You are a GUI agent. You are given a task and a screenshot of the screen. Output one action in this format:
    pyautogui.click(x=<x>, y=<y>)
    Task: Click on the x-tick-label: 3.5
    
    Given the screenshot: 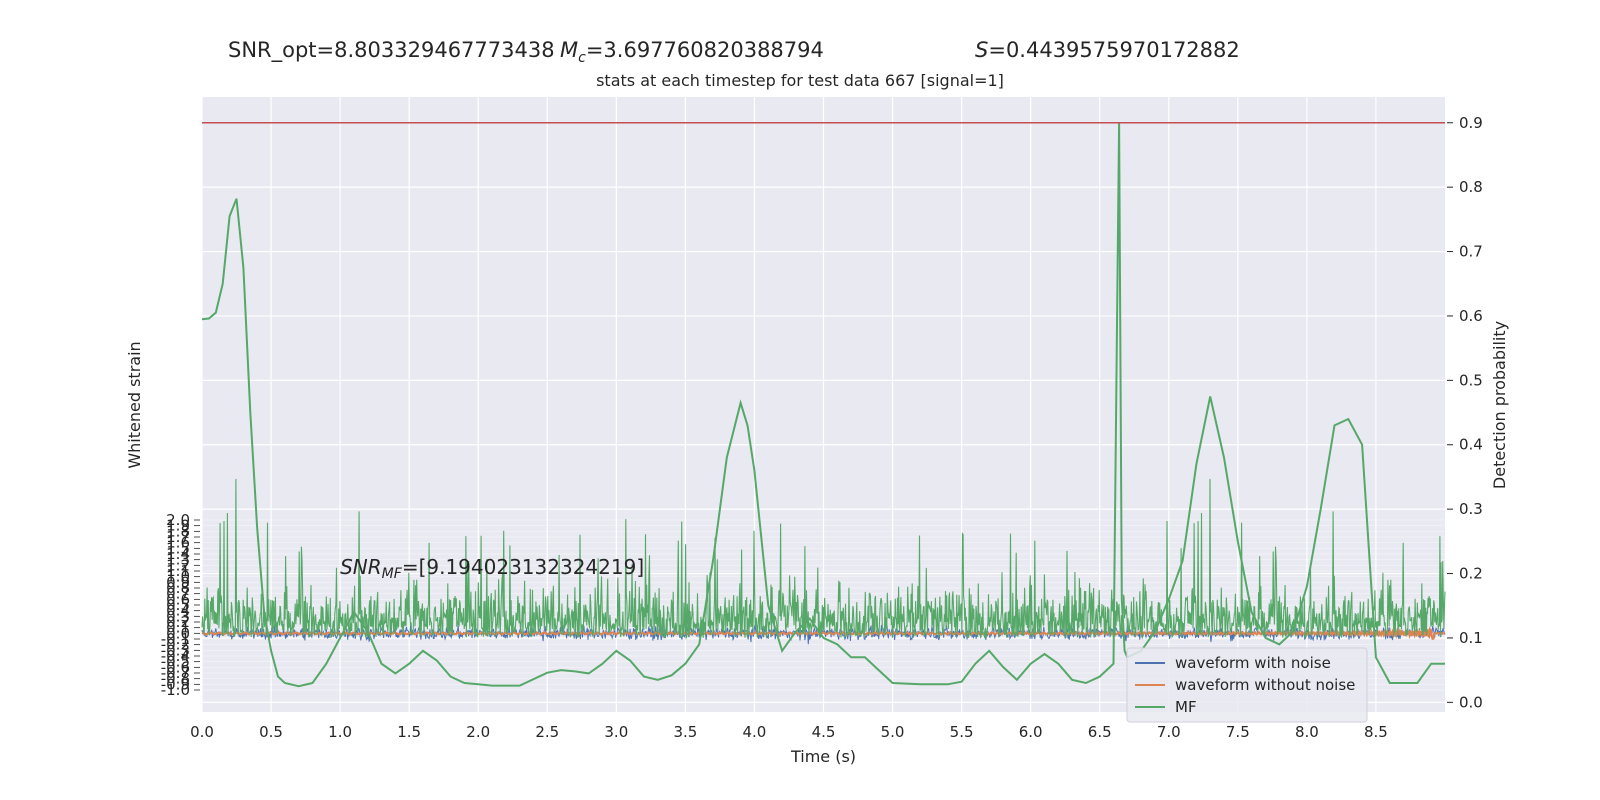 What is the action you would take?
    pyautogui.click(x=685, y=732)
    